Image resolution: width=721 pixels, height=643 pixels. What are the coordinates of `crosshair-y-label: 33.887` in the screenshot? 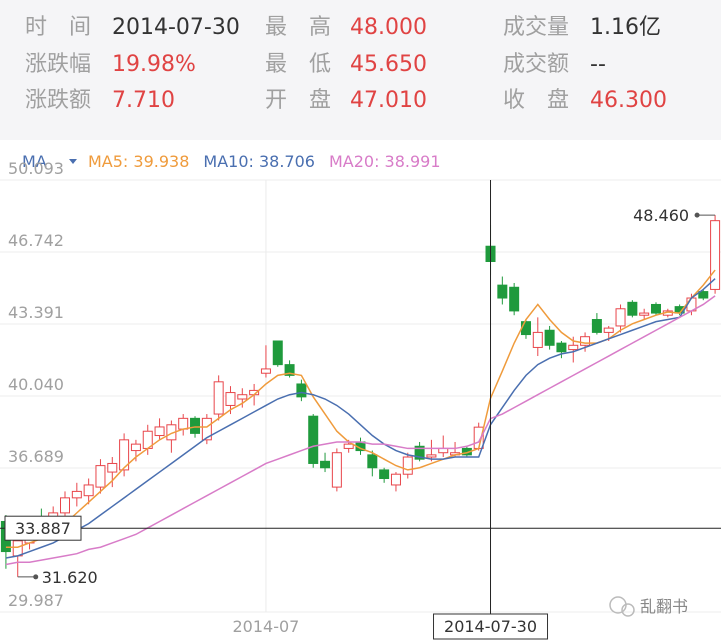 It's located at (43, 528).